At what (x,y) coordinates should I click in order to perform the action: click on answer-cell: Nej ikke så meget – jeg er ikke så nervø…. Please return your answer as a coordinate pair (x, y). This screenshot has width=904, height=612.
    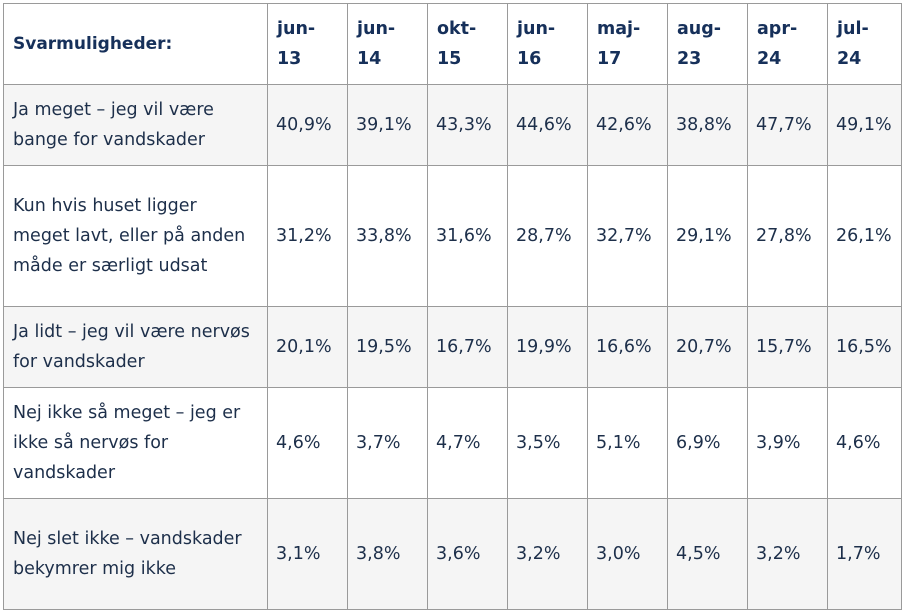
    Looking at the image, I should click on (135, 443).